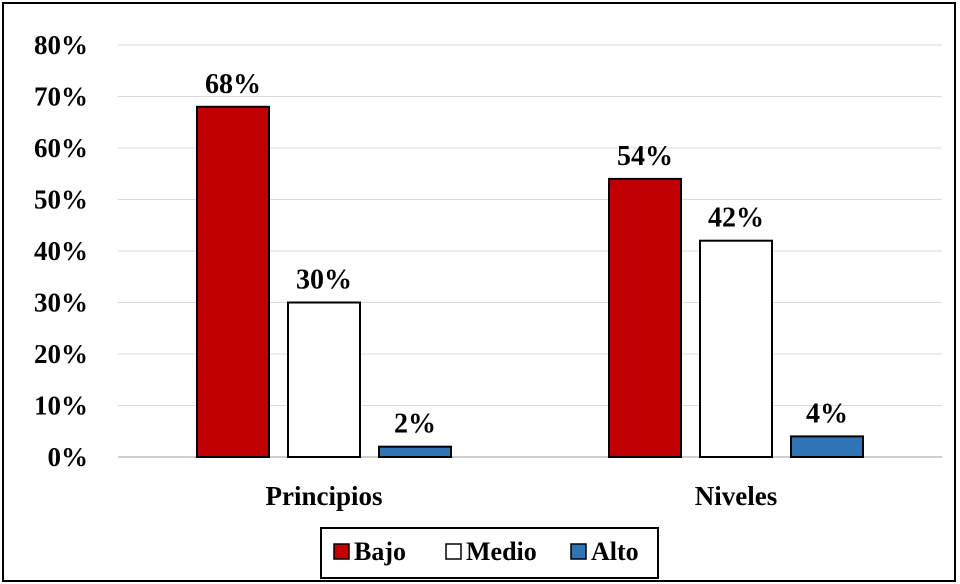  What do you see at coordinates (233, 282) in the screenshot?
I see `bar-bajo-principios` at bounding box center [233, 282].